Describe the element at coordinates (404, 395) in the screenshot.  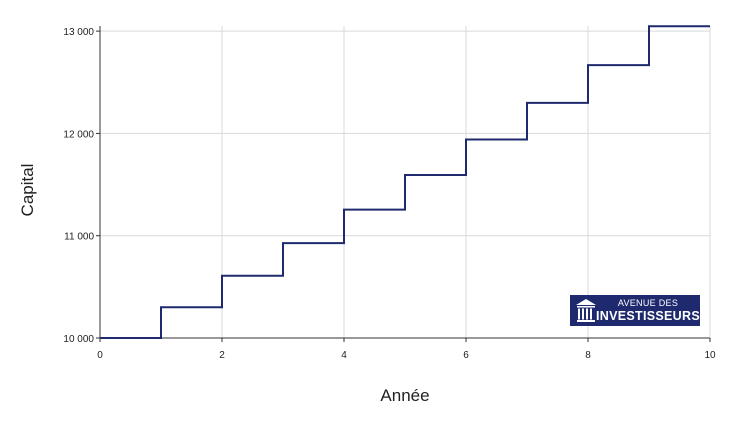
I see `x-axis-title: Année` at that location.